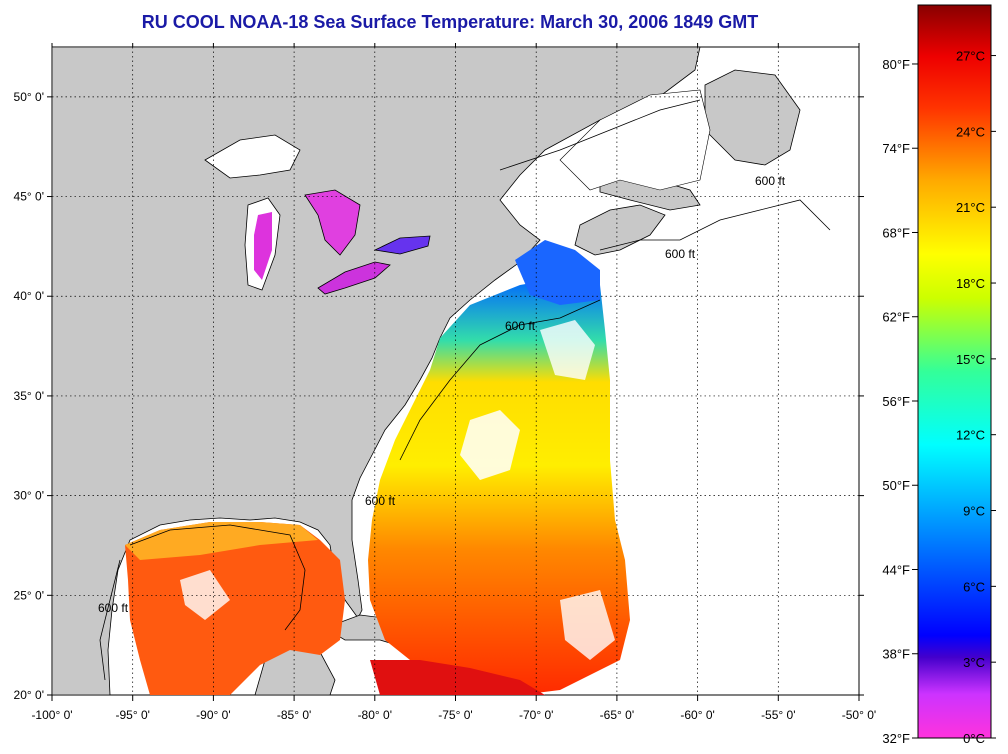  What do you see at coordinates (859, 715) in the screenshot?
I see `lon-tick-label: -50° 0'` at bounding box center [859, 715].